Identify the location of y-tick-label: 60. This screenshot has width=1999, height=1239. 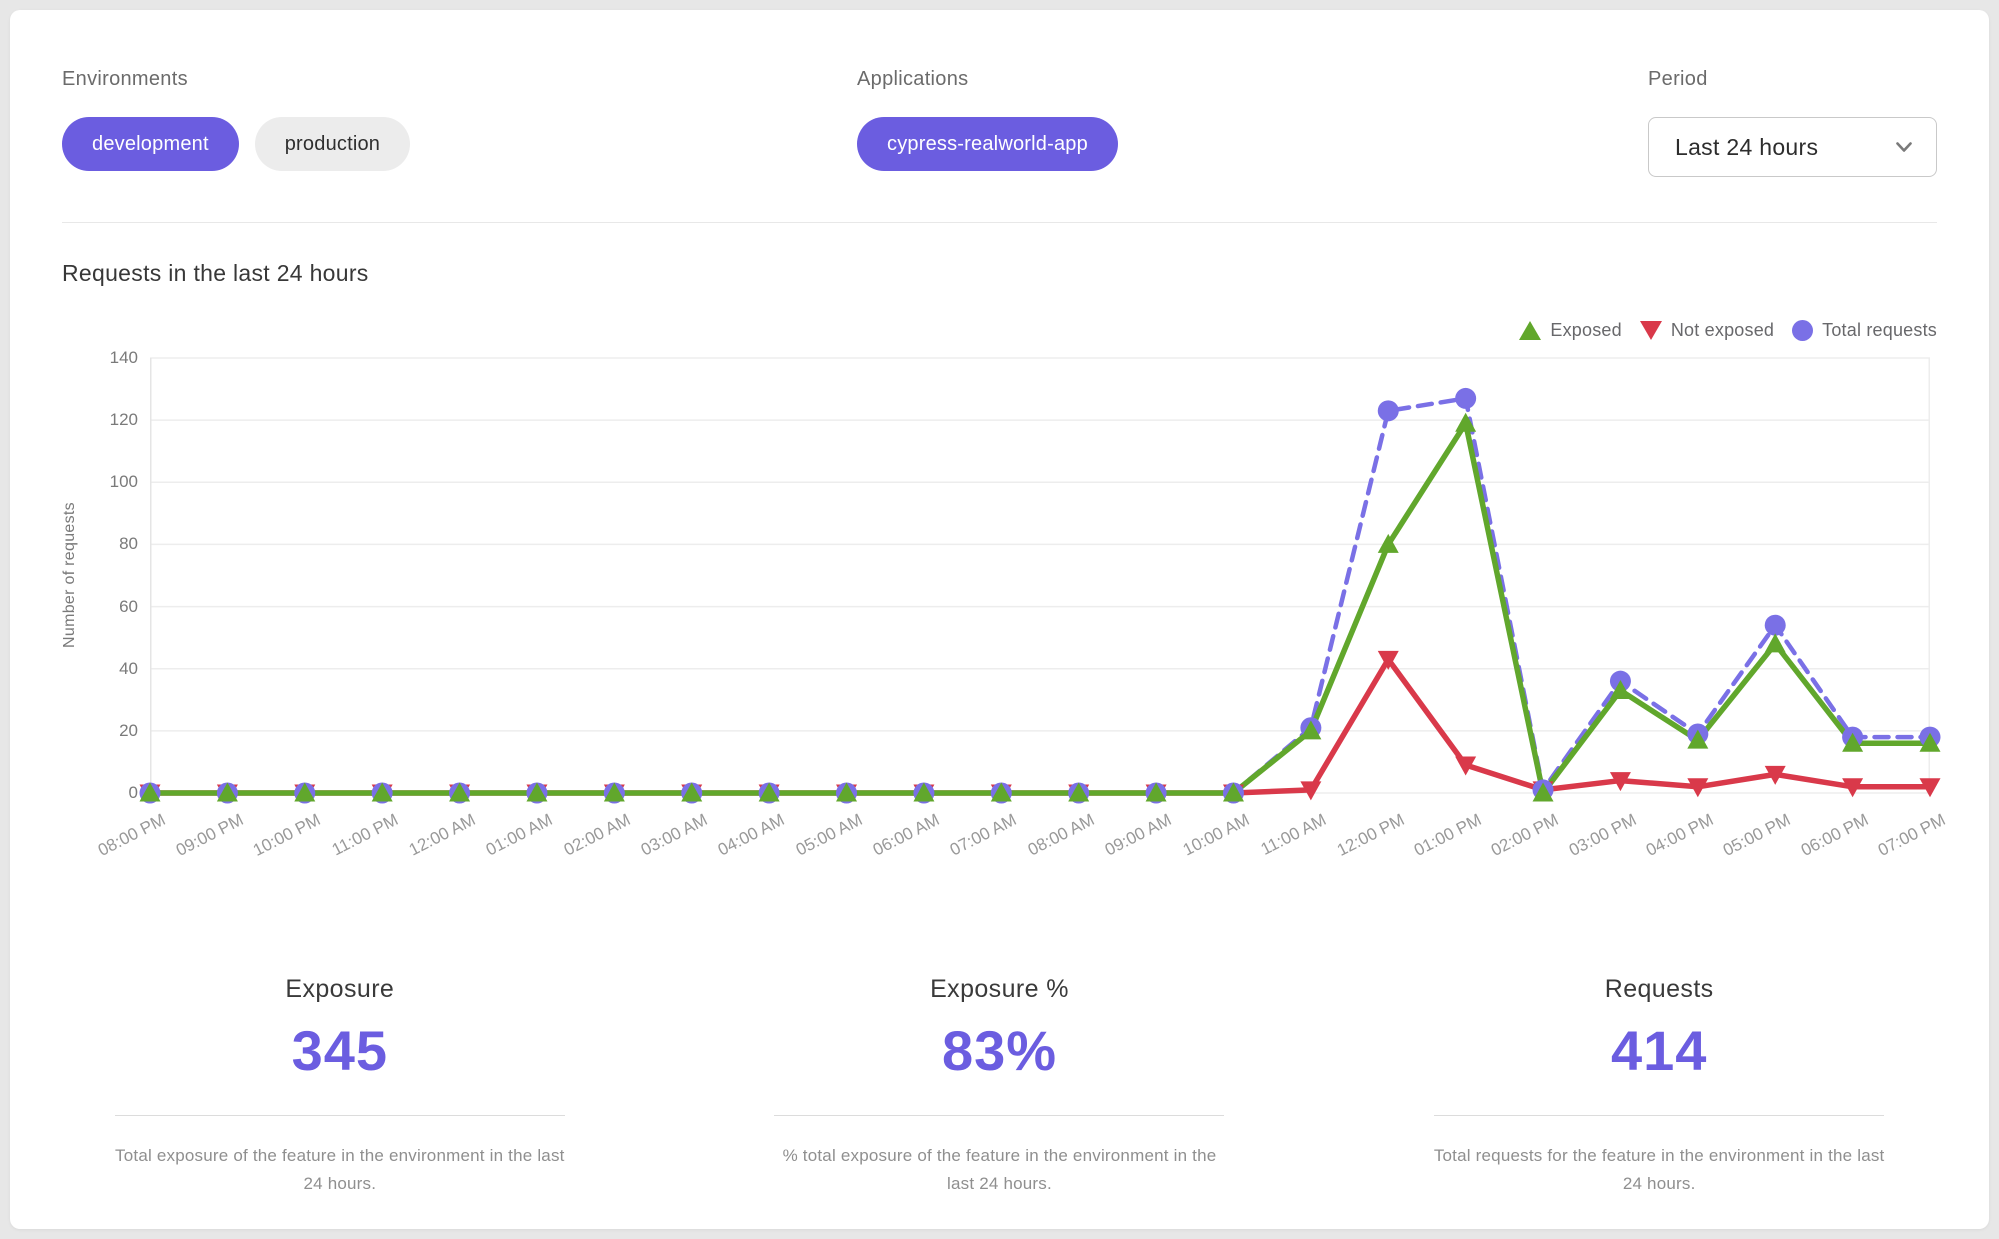
(128, 606).